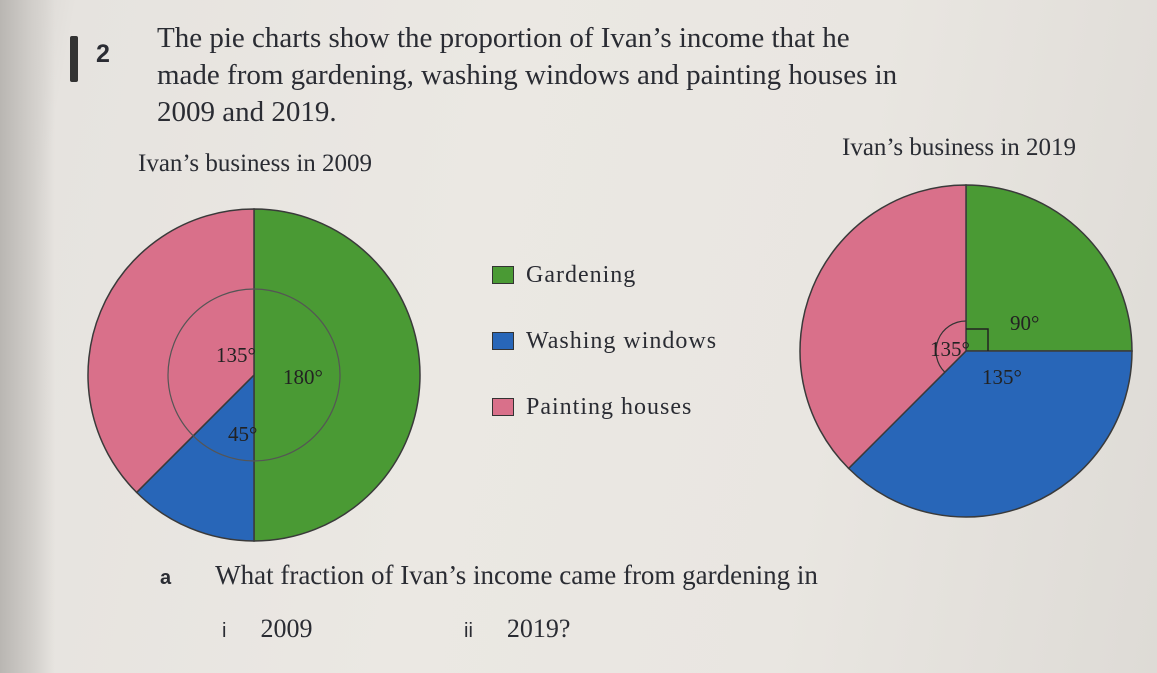 The height and width of the screenshot is (673, 1157). Describe the element at coordinates (609, 407) in the screenshot. I see `legend-label-painting-houses: Painting houses` at that location.